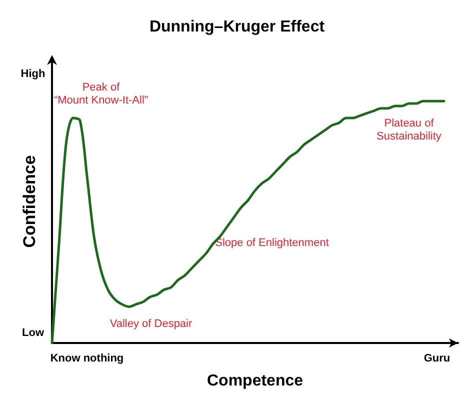 This screenshot has height=394, width=474. What do you see at coordinates (87, 358) in the screenshot?
I see `x-tick-label: Know nothing` at bounding box center [87, 358].